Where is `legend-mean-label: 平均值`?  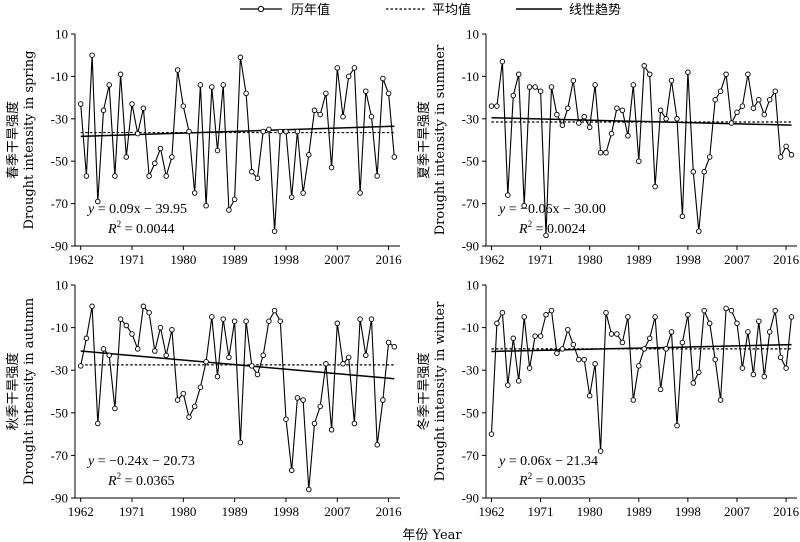 legend-mean-label: 平均值 is located at coordinates (451, 10).